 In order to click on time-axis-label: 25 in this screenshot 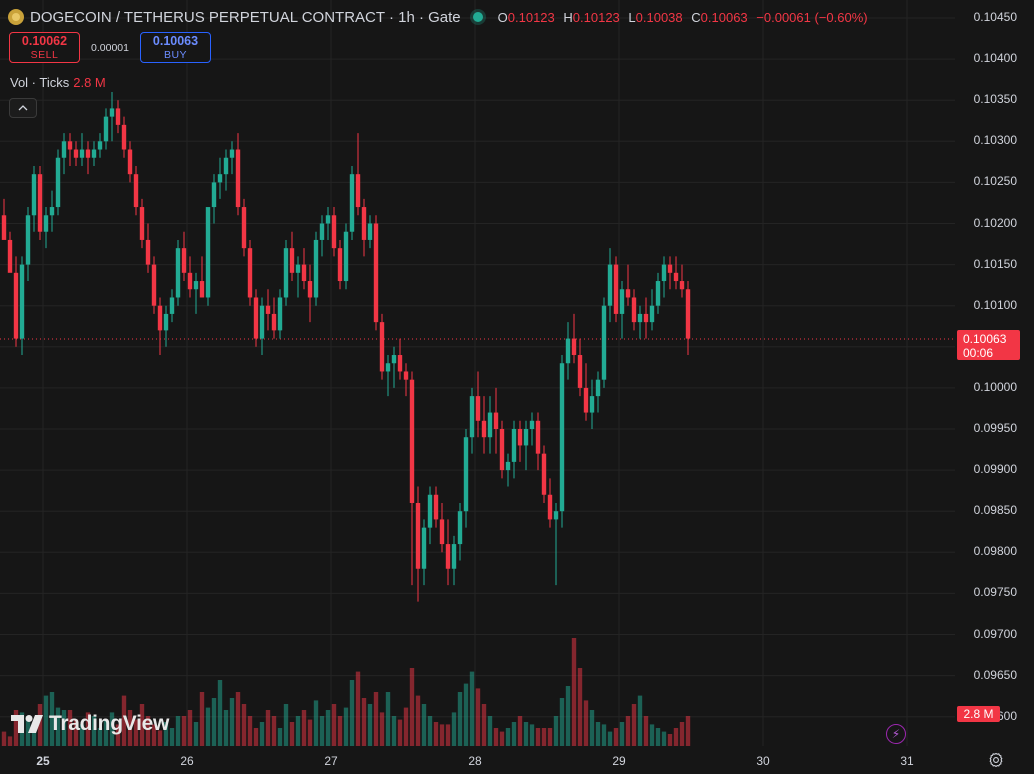, I will do `click(43, 761)`.